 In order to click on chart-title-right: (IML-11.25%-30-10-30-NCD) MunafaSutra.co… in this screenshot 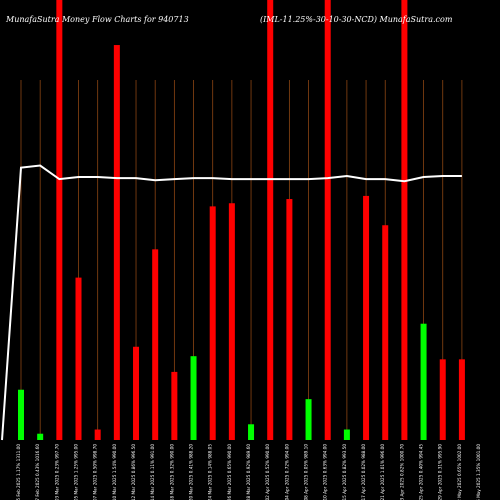, I will do `click(356, 19)`.